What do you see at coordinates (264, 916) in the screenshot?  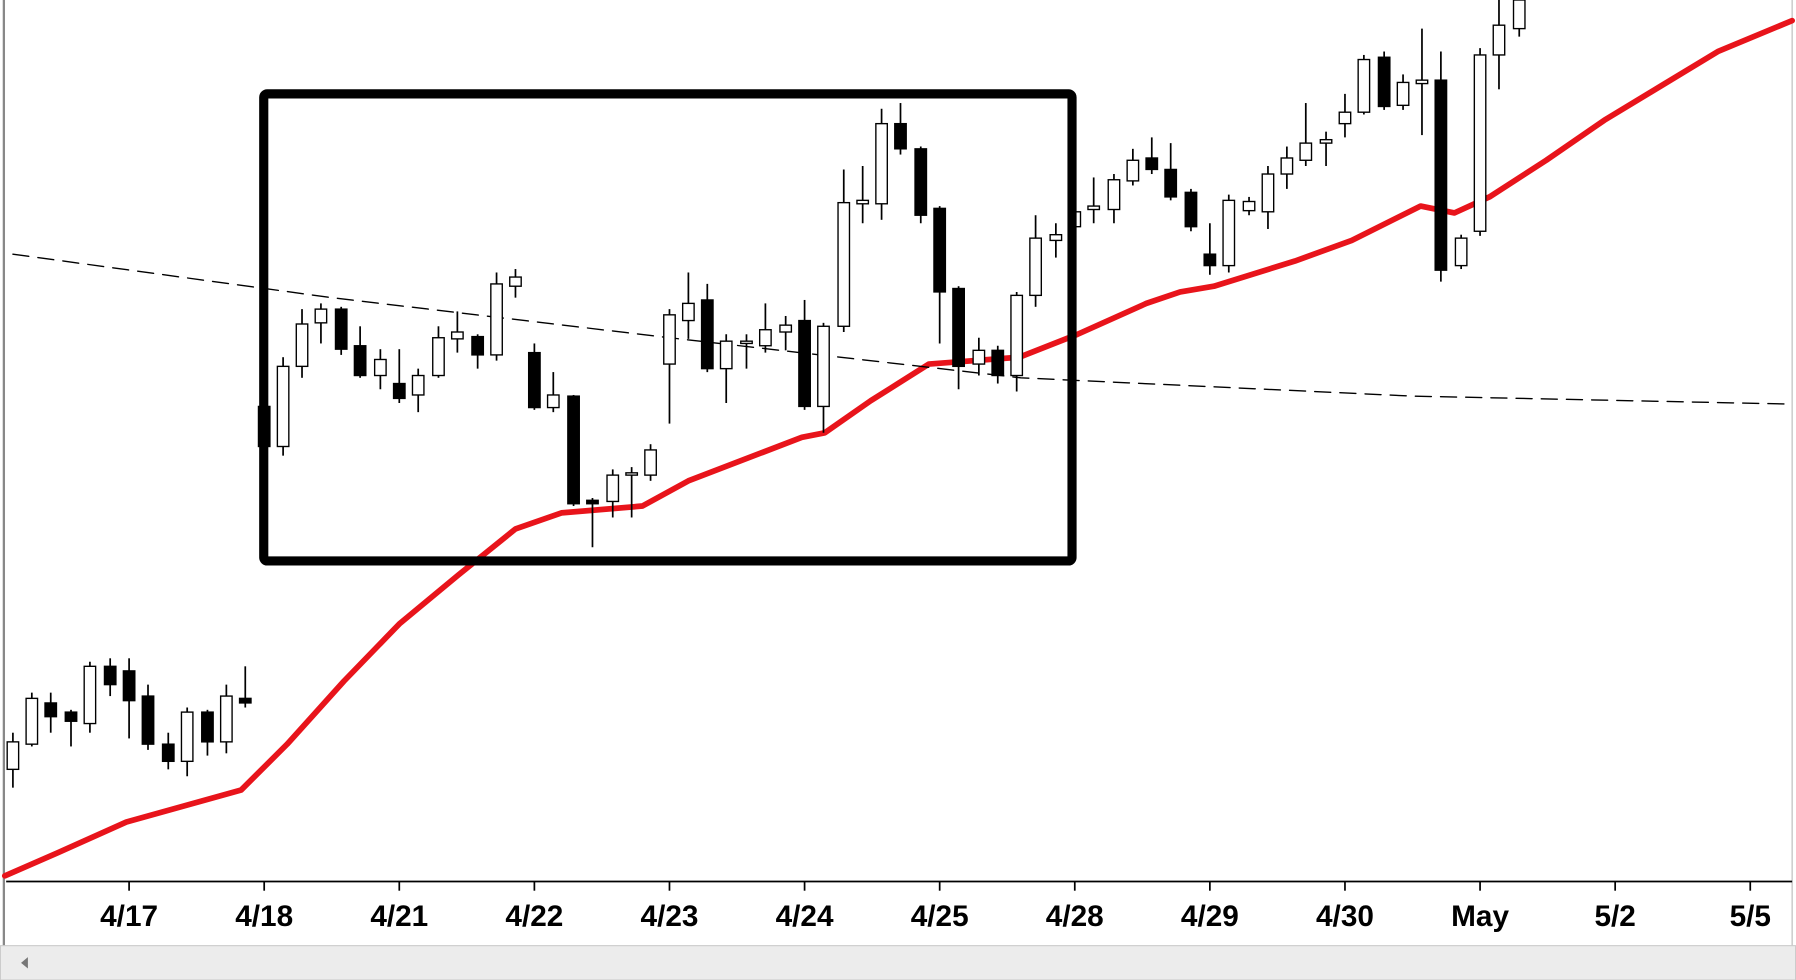 I see `x-tick-label: 4/18` at bounding box center [264, 916].